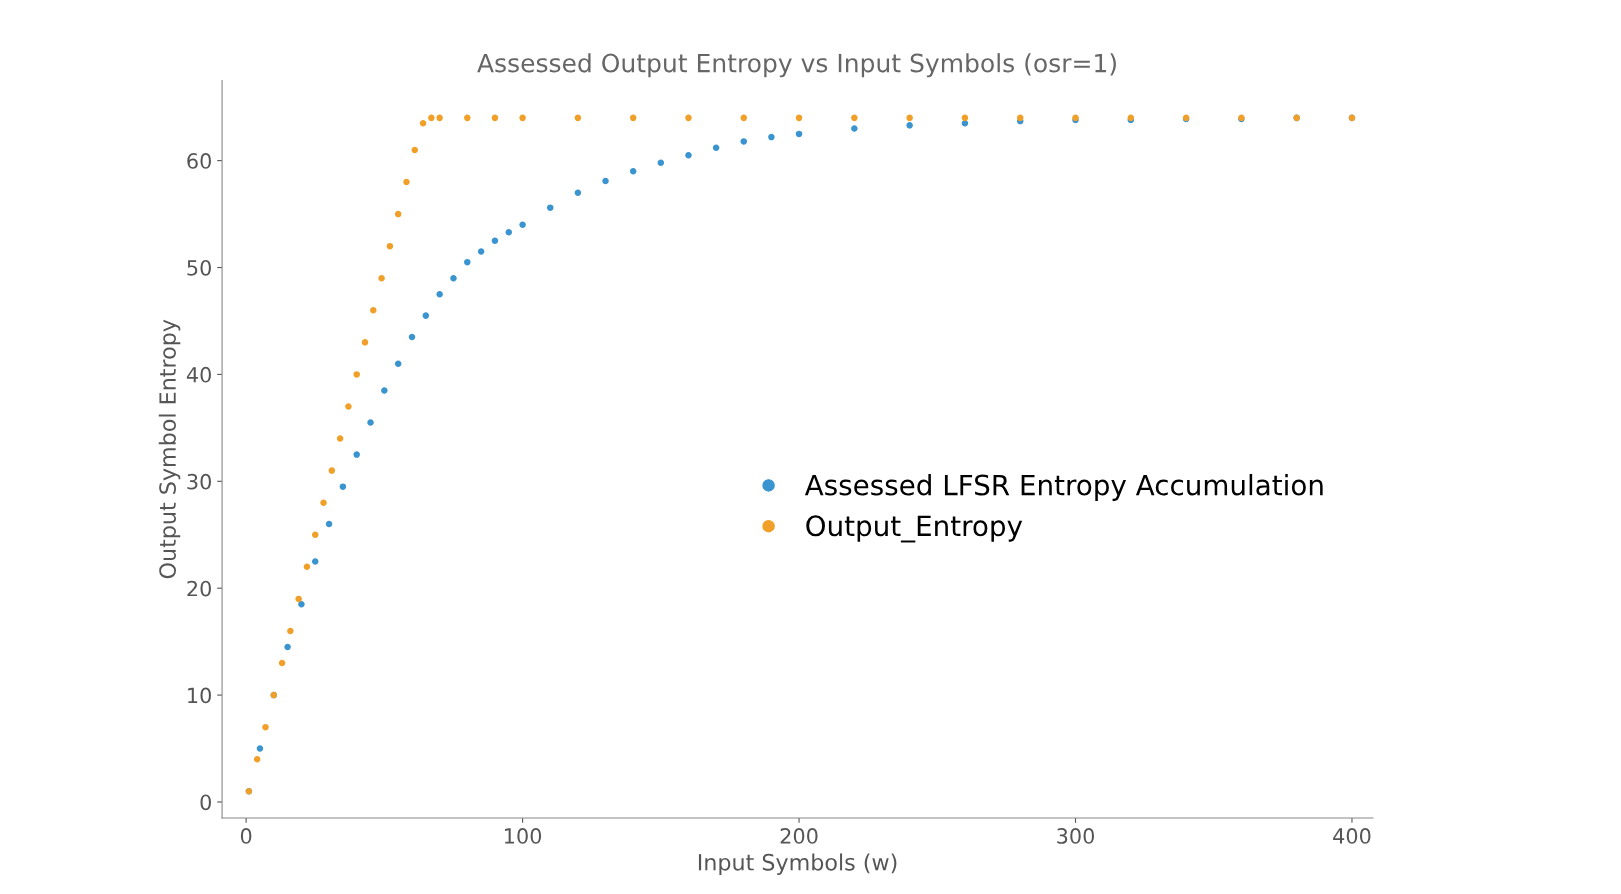 This screenshot has width=1621, height=894. Describe the element at coordinates (914, 529) in the screenshot. I see `legend-label: Output_Entropy` at that location.